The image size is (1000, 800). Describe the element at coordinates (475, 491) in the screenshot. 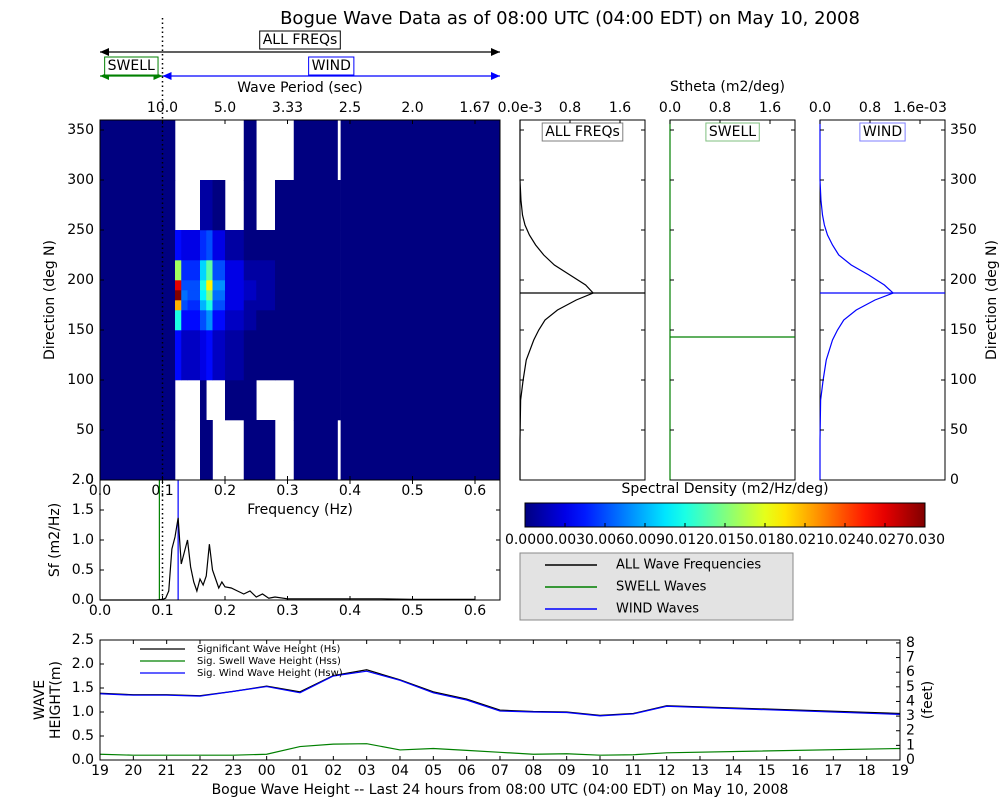

I see `x-tick-label: 0.6` at that location.